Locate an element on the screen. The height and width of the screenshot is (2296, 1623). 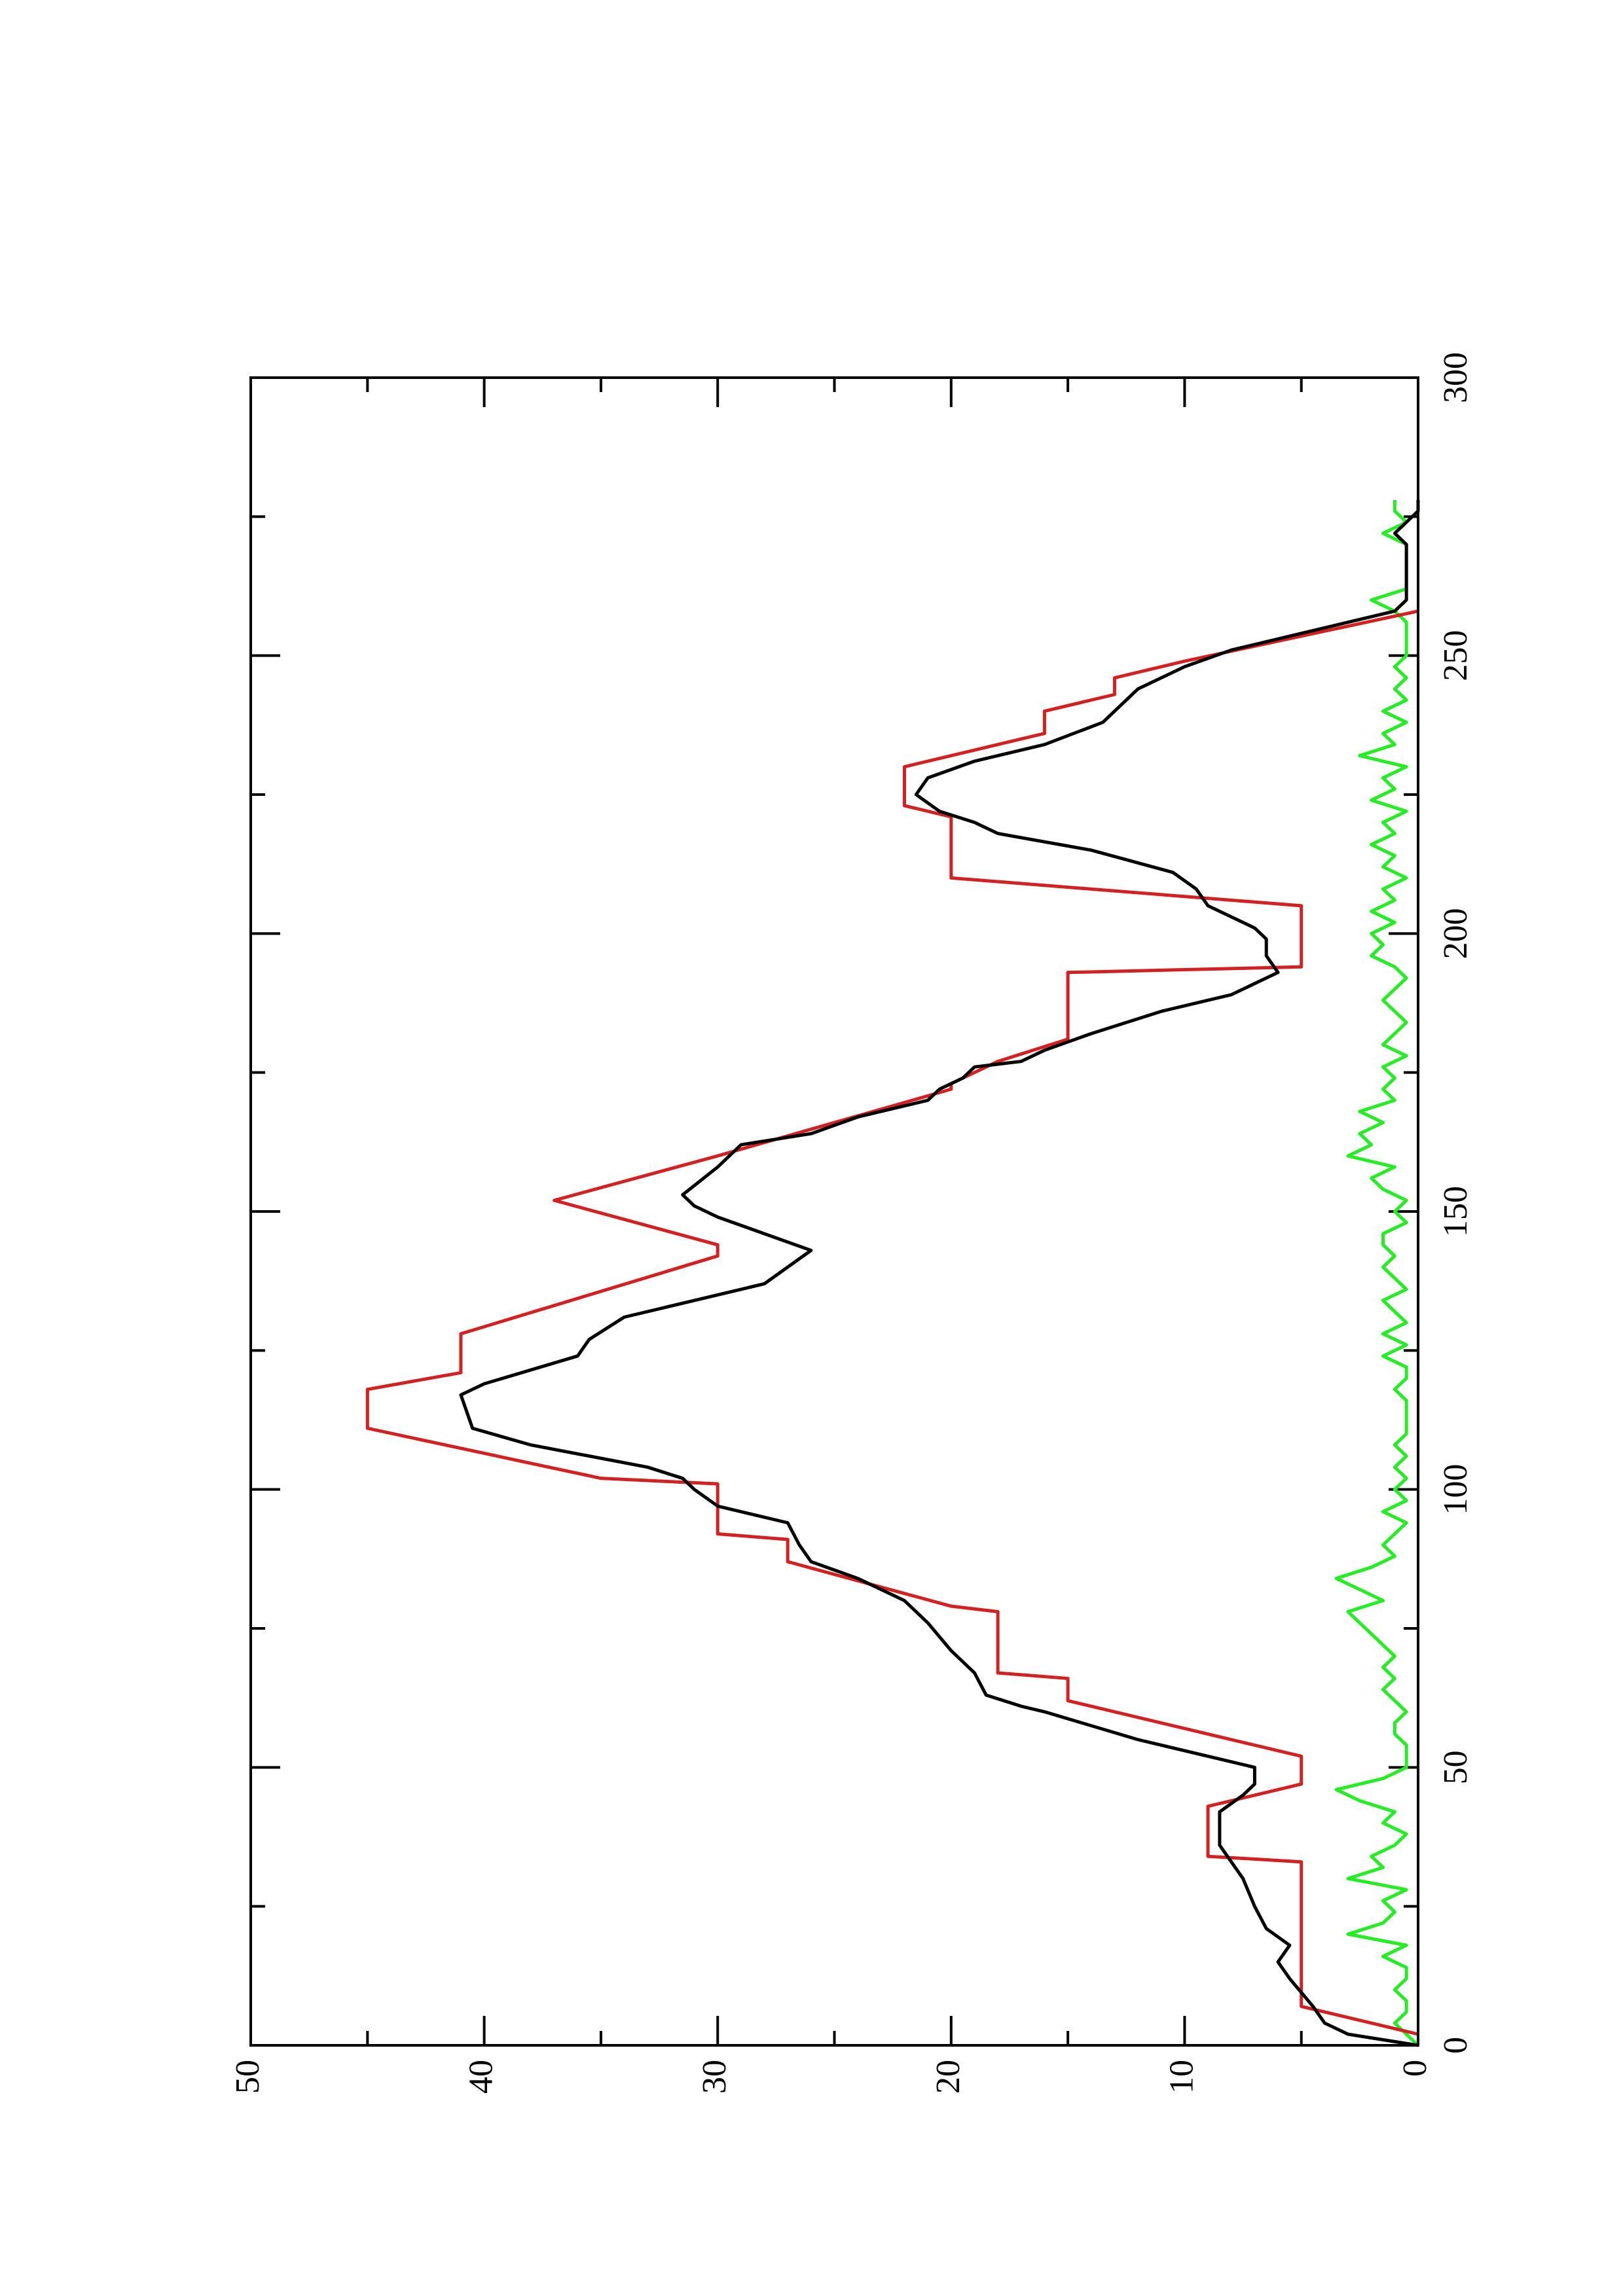
y-tick-label: 0 is located at coordinates (1415, 2068).